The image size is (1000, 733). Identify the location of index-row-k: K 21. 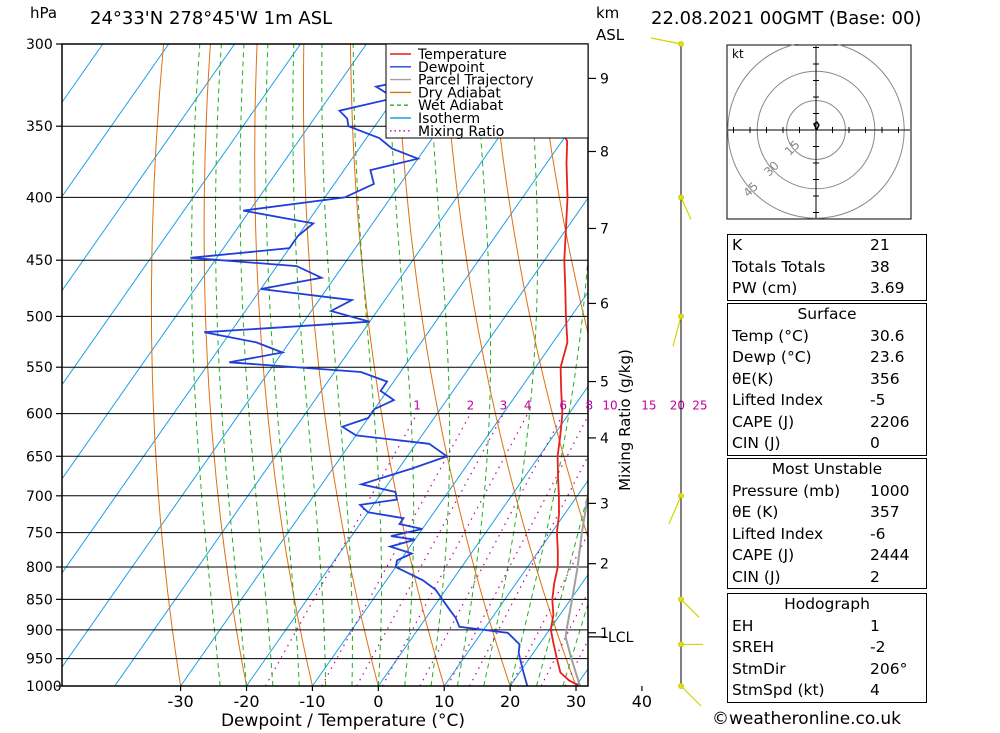
(827, 246).